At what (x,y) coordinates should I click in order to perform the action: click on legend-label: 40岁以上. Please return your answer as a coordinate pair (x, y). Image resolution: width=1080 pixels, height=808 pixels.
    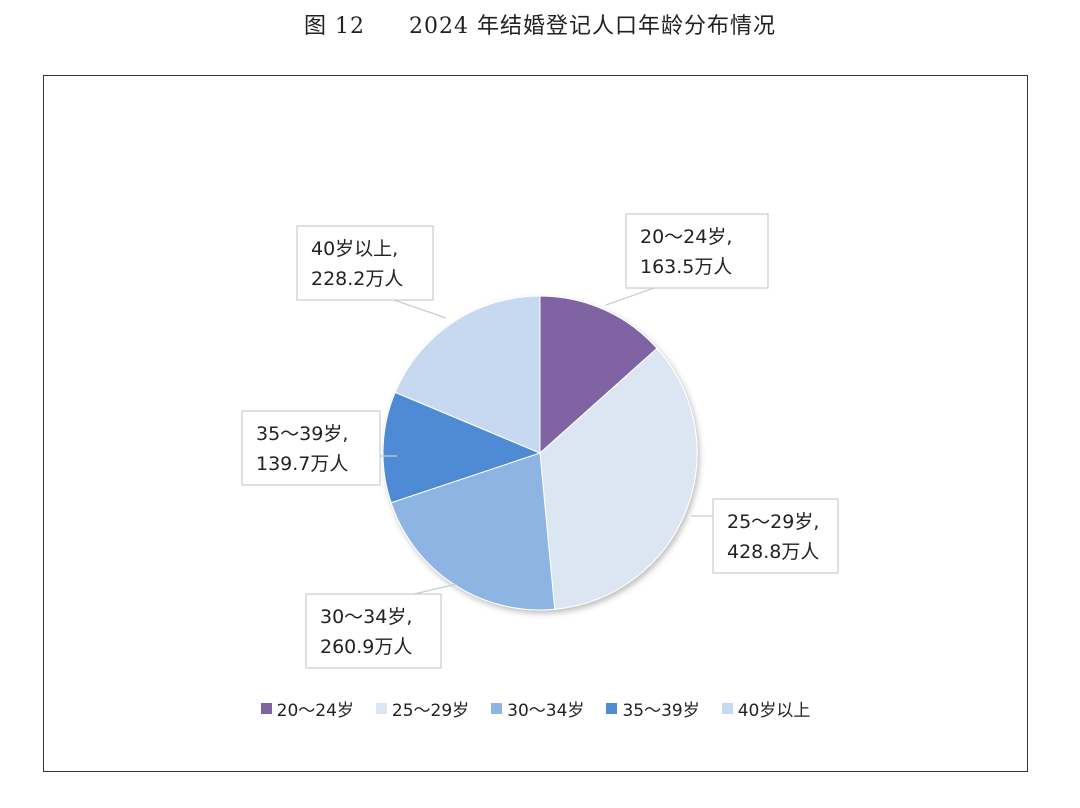
    Looking at the image, I should click on (774, 711).